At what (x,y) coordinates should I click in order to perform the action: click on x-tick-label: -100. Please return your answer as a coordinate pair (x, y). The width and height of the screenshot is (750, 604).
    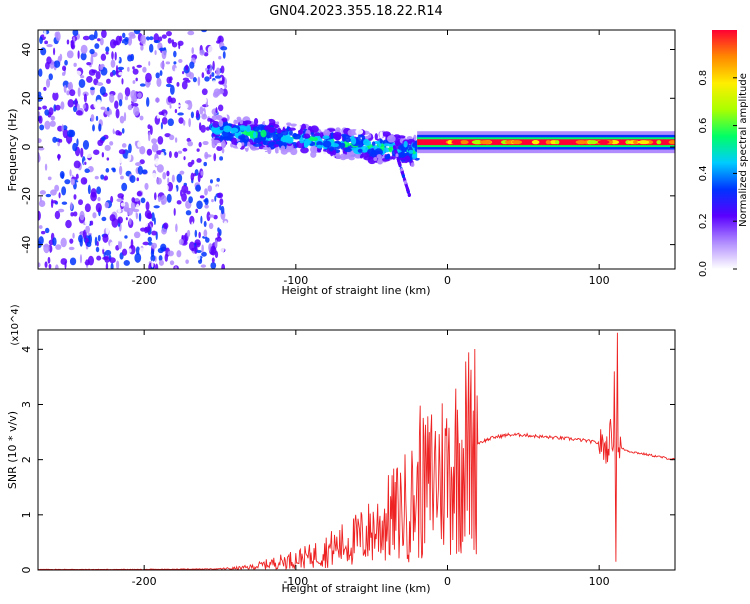
    Looking at the image, I should click on (295, 581).